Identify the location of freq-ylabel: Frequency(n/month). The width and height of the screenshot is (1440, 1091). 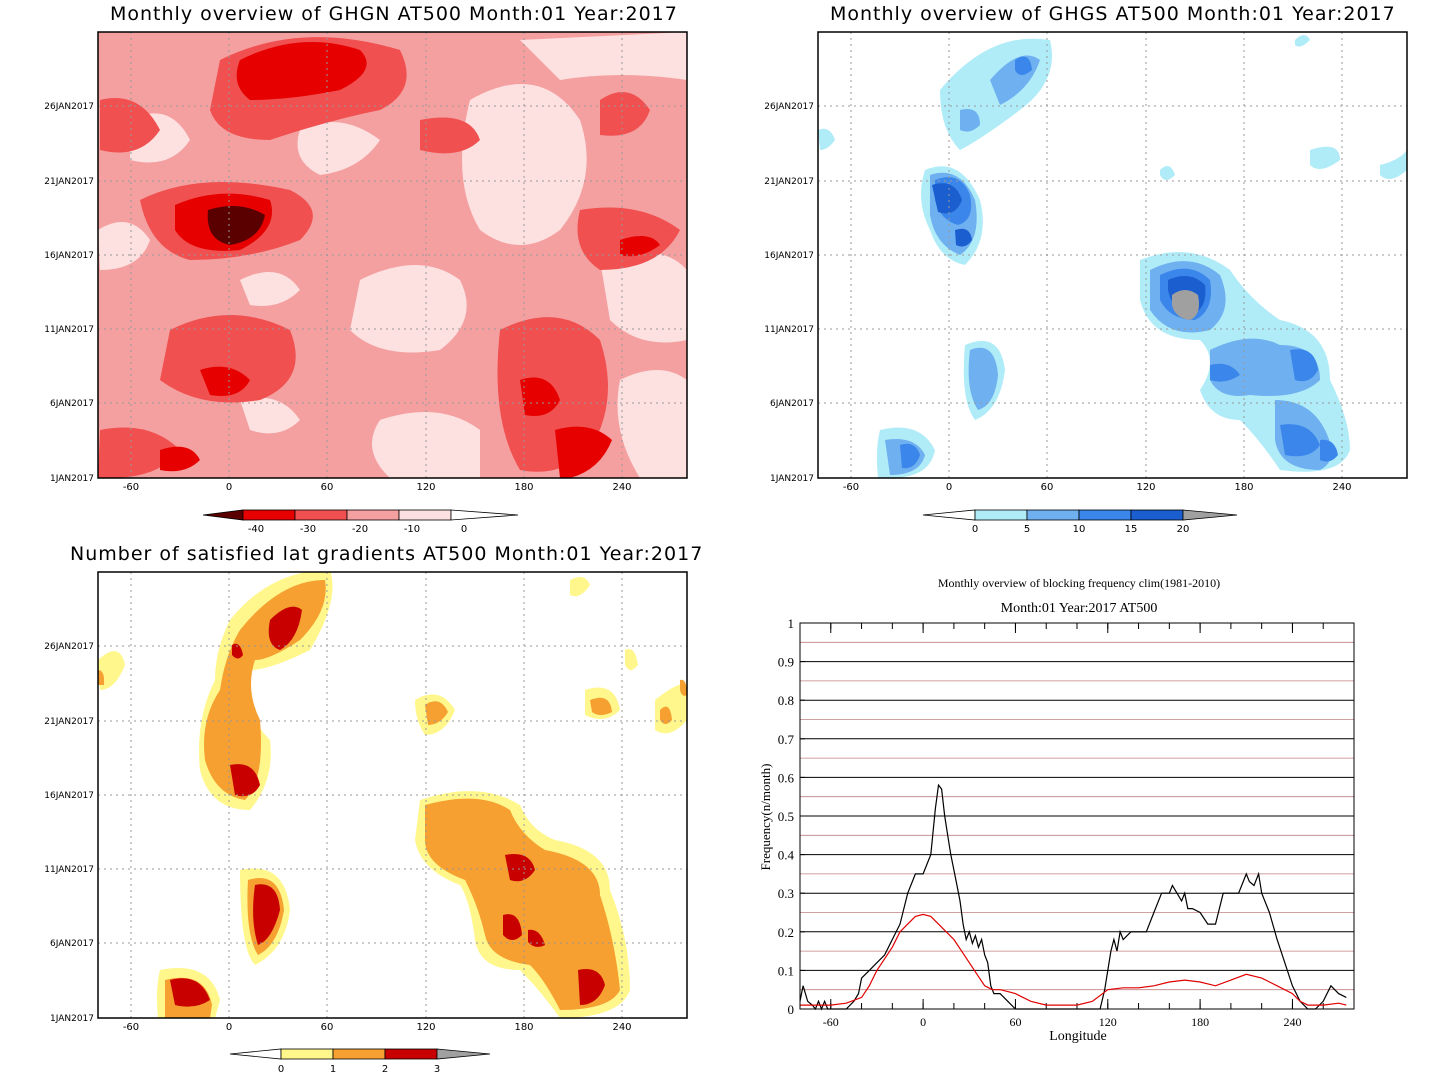
(765, 817).